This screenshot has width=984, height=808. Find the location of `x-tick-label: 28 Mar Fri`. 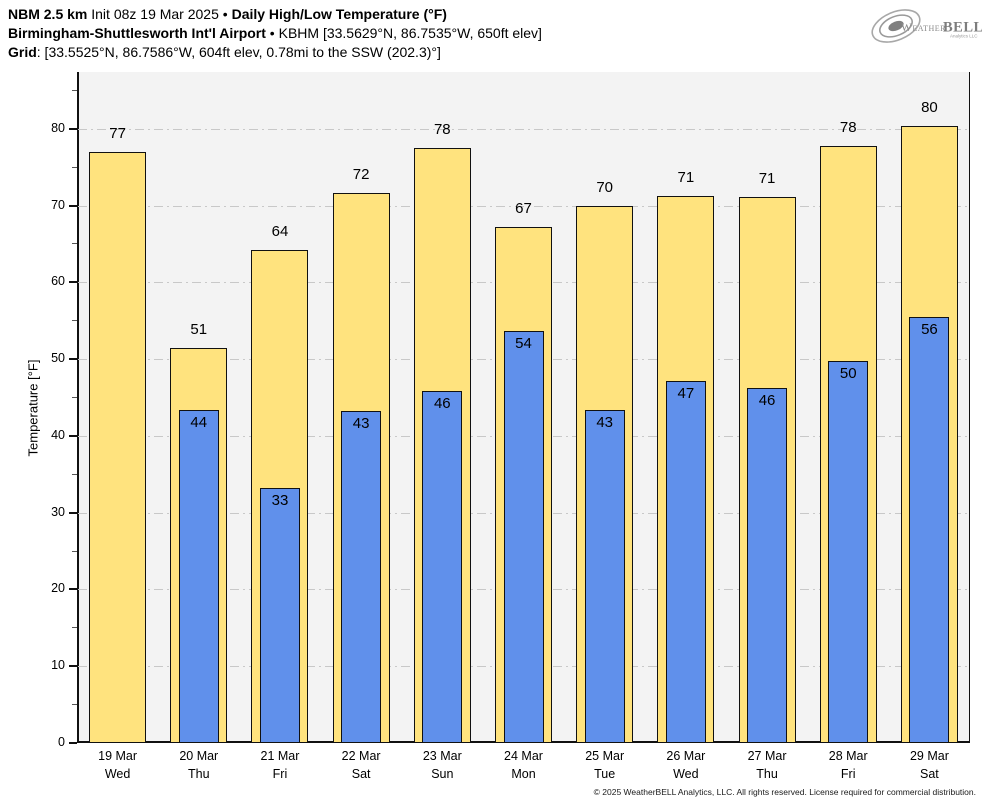

x-tick-label: 28 Mar Fri is located at coordinates (848, 765).